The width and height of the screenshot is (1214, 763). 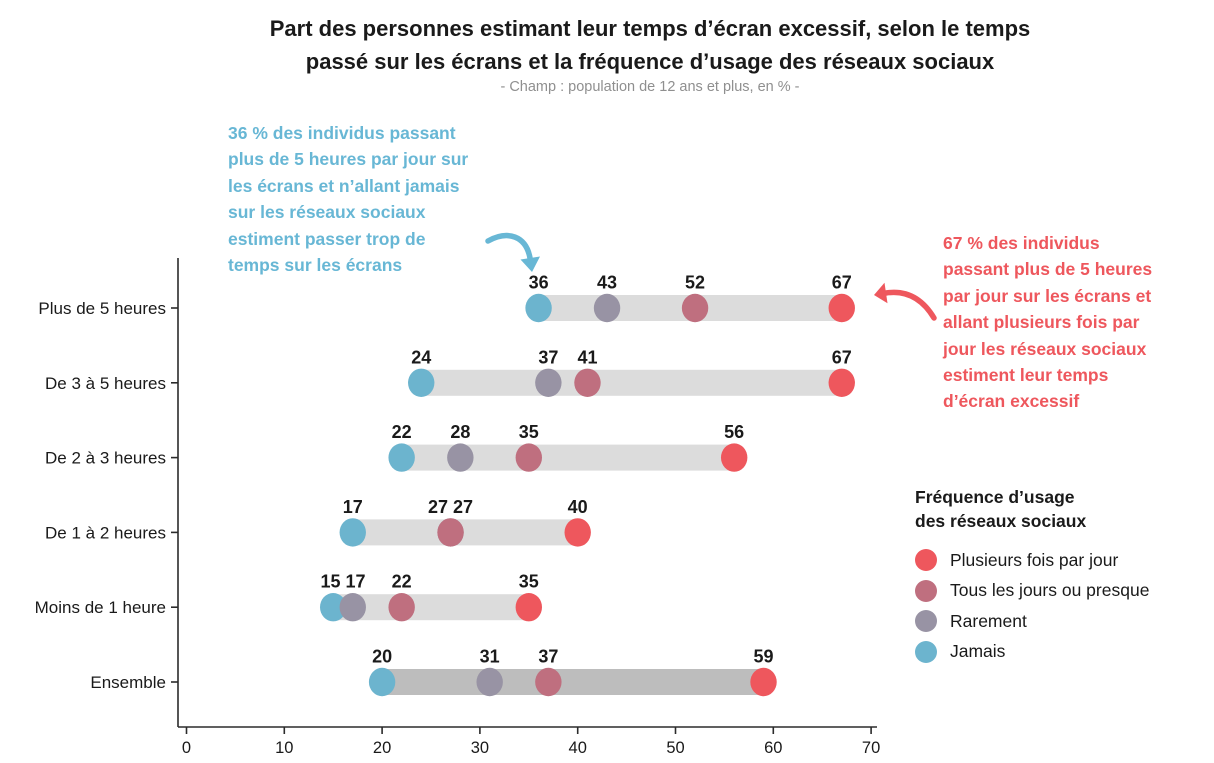 What do you see at coordinates (1050, 590) in the screenshot?
I see `legend-item-label: Tous les jours ou presque` at bounding box center [1050, 590].